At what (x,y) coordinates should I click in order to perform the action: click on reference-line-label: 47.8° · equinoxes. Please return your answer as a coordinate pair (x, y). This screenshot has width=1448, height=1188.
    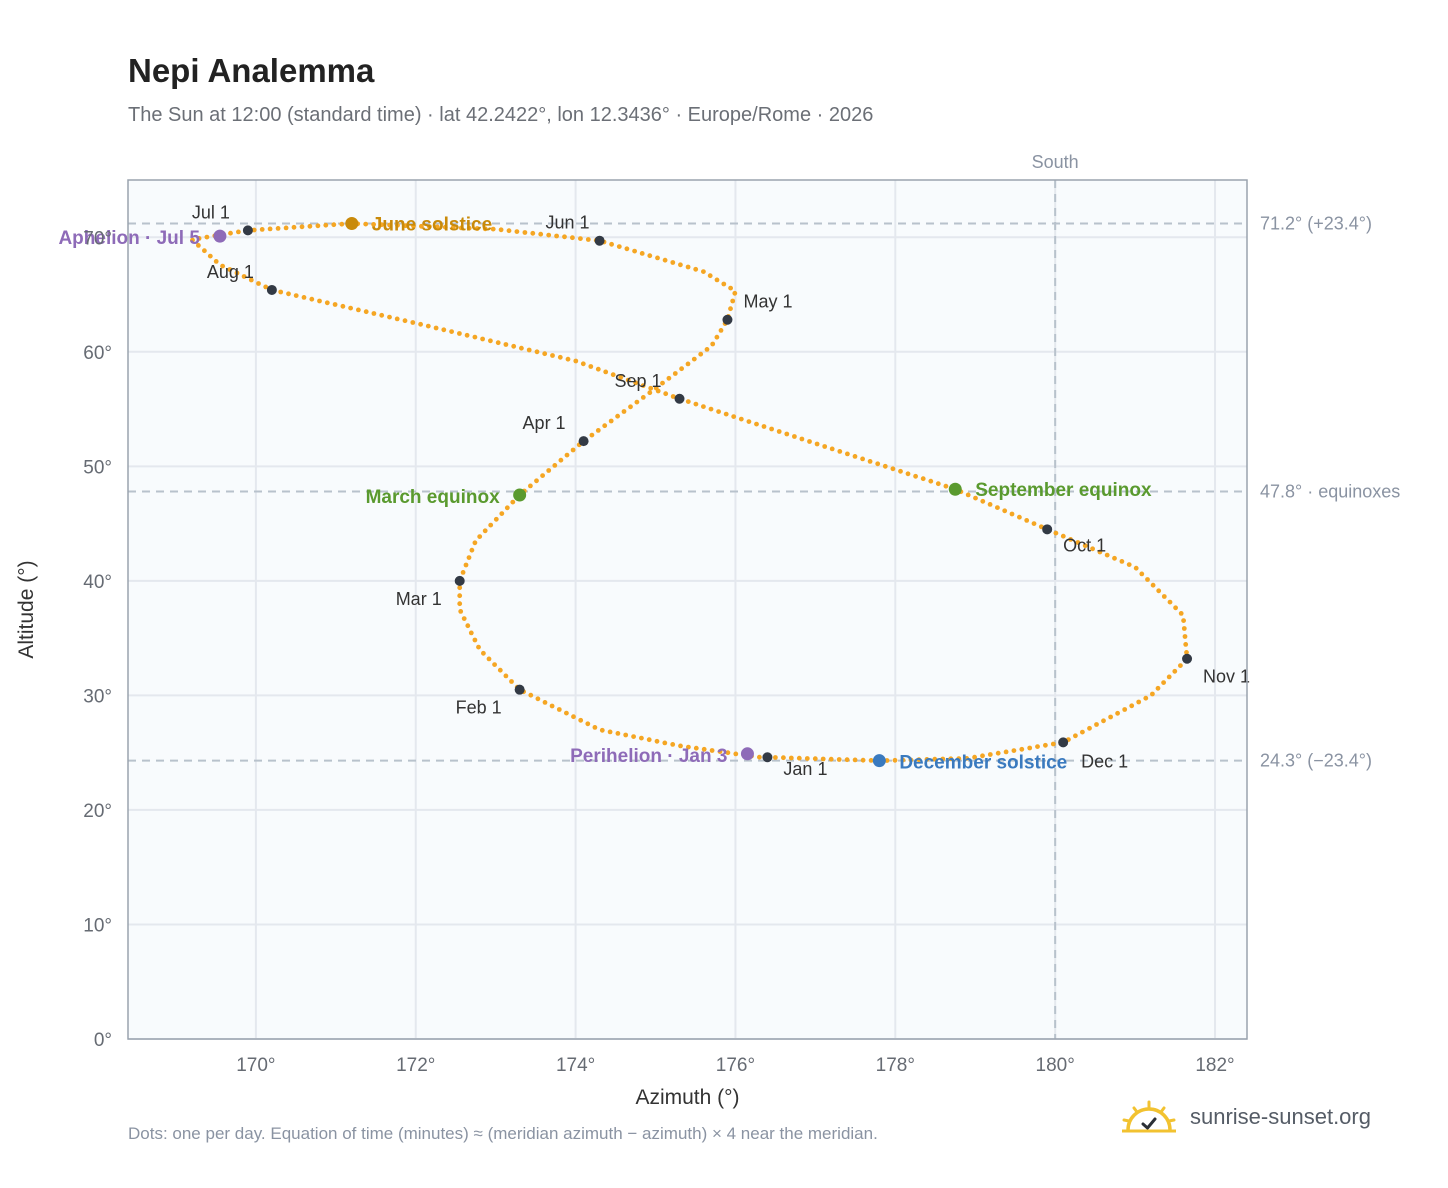
    Looking at the image, I should click on (1330, 492).